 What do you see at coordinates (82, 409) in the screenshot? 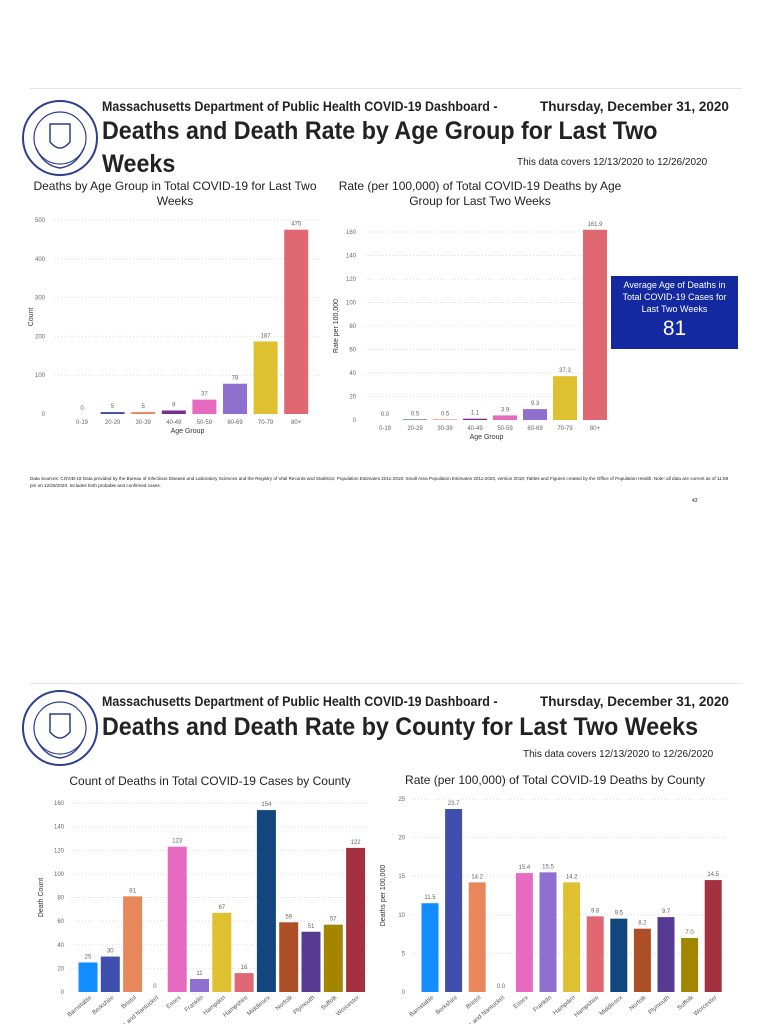
I see `data-label: 0` at bounding box center [82, 409].